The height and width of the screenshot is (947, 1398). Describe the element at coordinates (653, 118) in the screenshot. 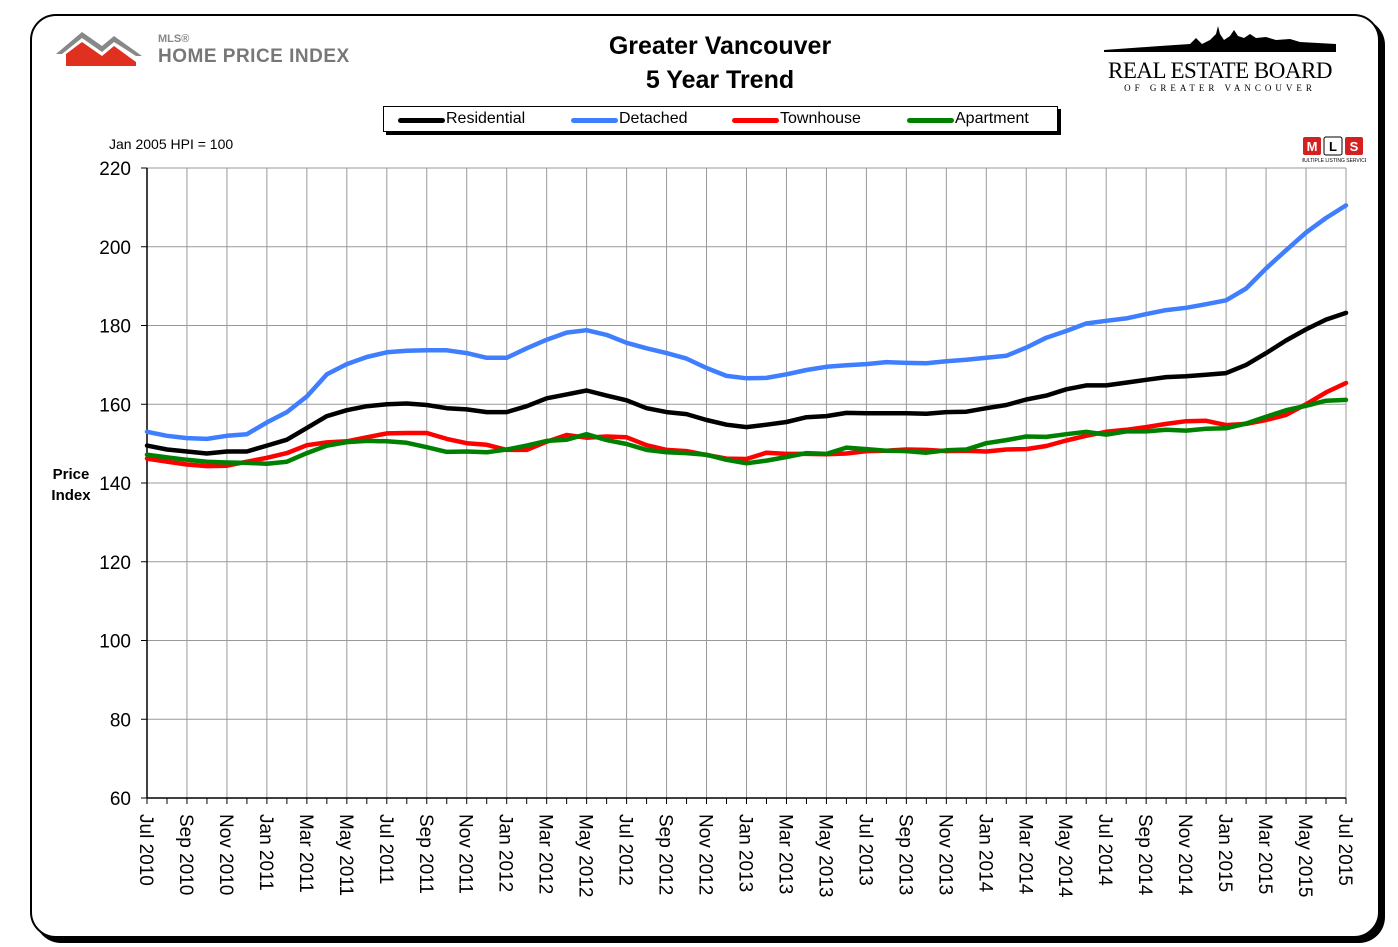

I see `legend-label: Detached` at that location.